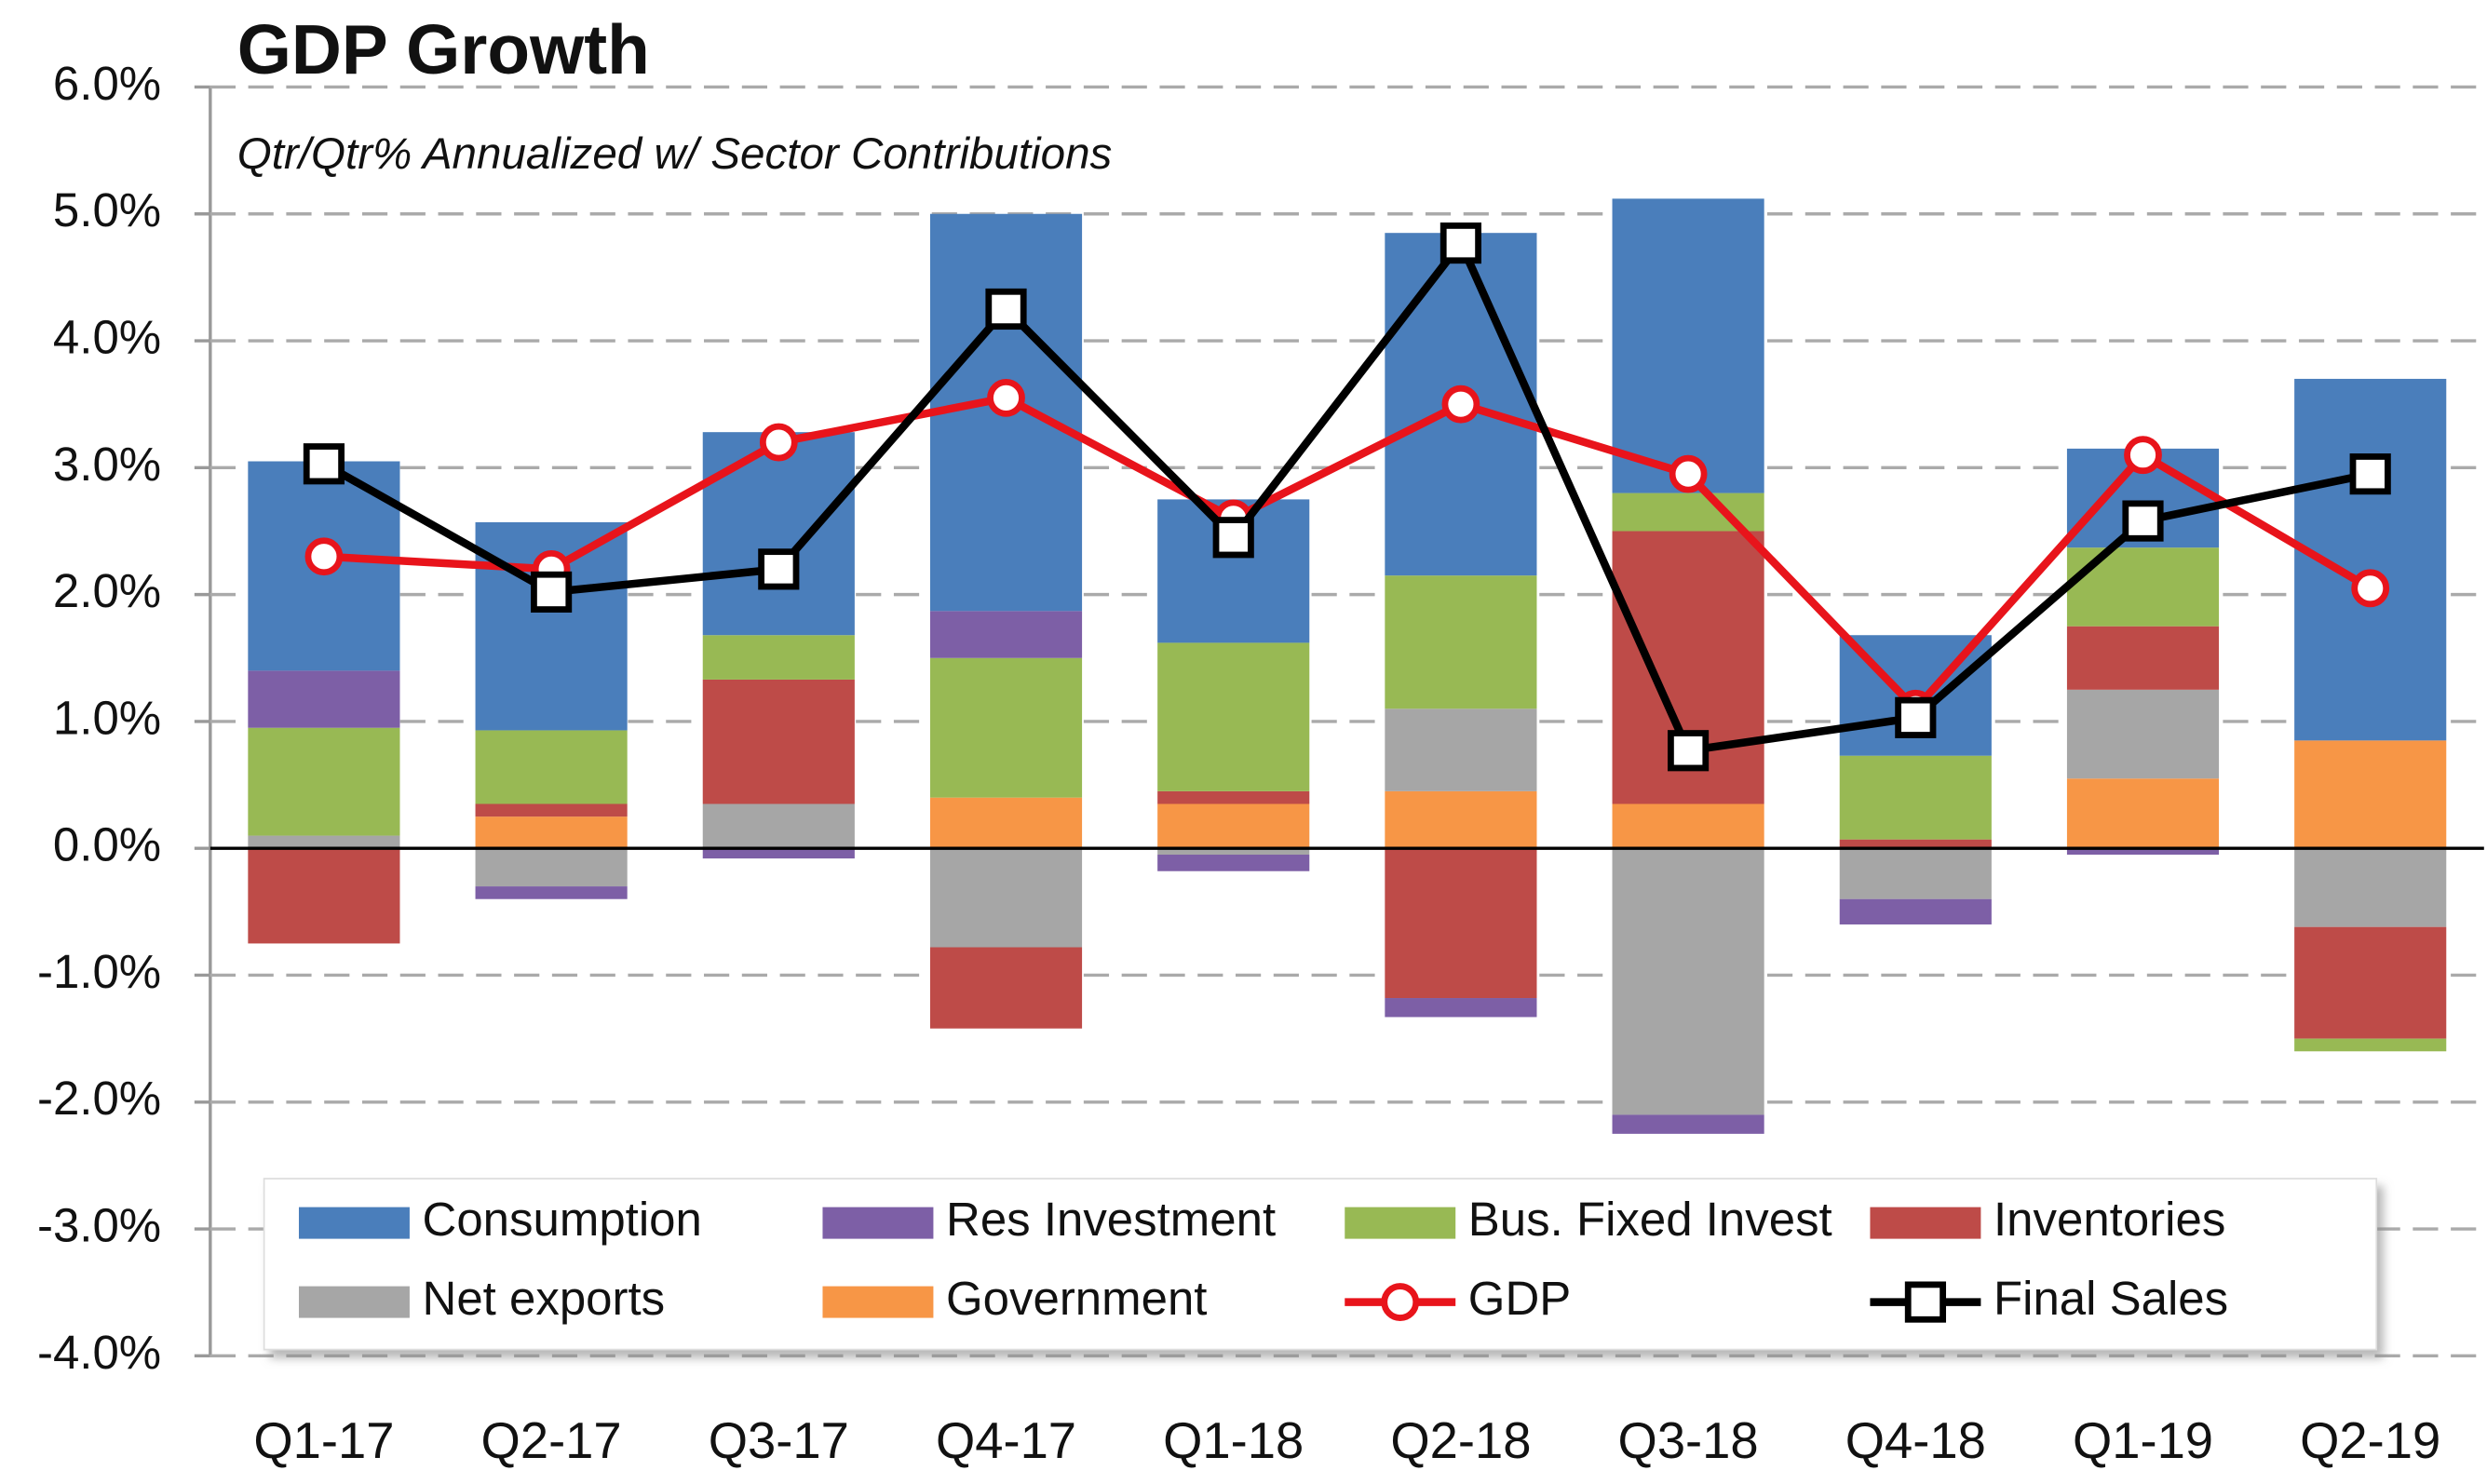  I want to click on legend-label: Consumption, so click(562, 1219).